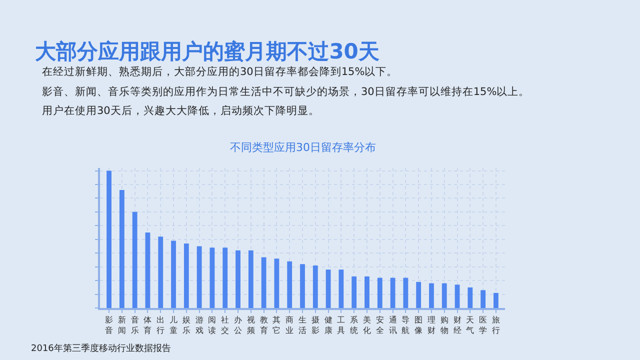 This screenshot has height=360, width=640. Describe the element at coordinates (212, 325) in the screenshot. I see `x-tick-label: 阅读` at that location.